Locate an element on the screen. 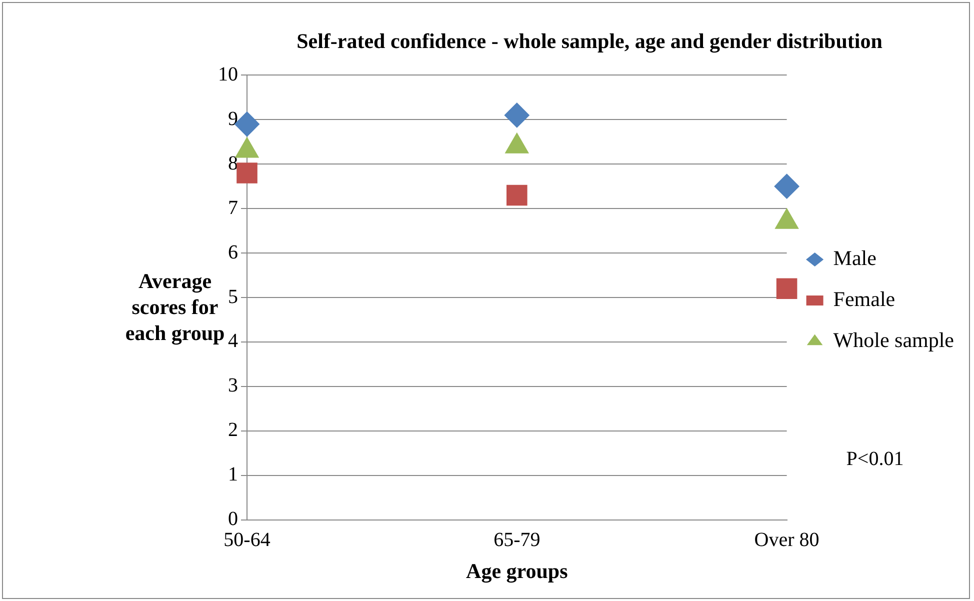 This screenshot has width=974, height=601. x-tick-label: Over 80 is located at coordinates (787, 540).